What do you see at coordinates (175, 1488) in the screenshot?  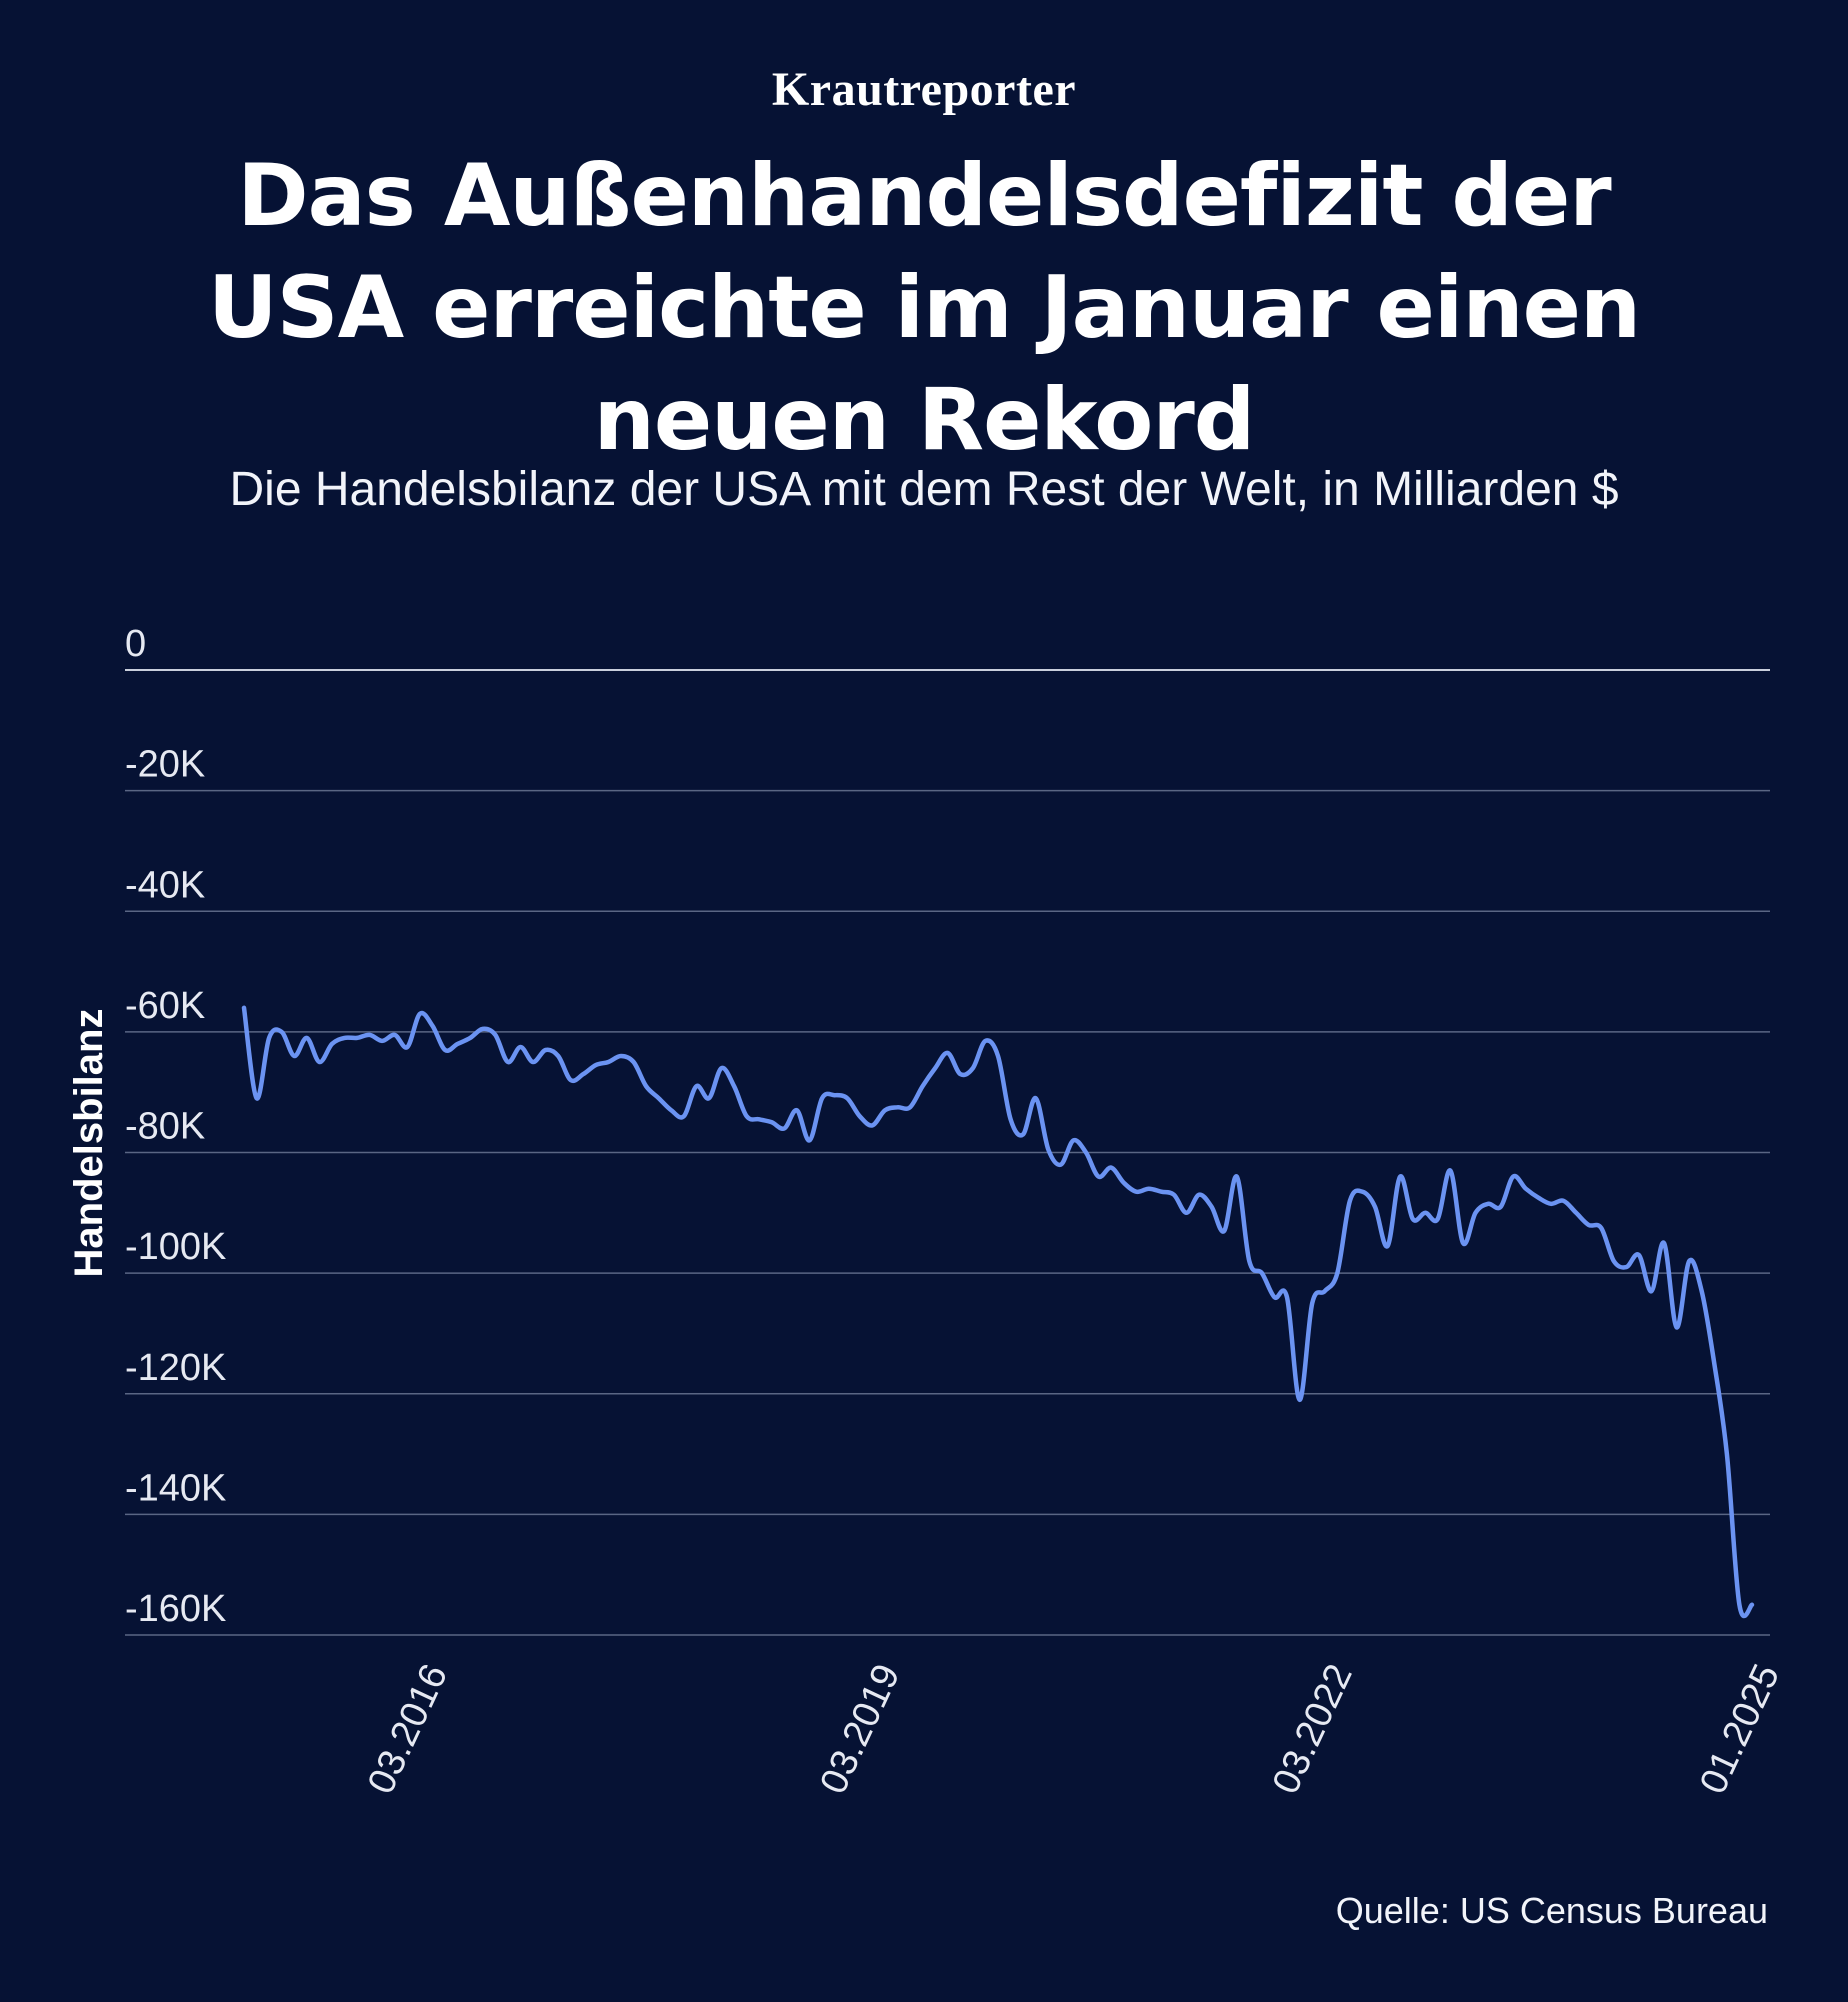 I see `y-tick-label: -140K` at bounding box center [175, 1488].